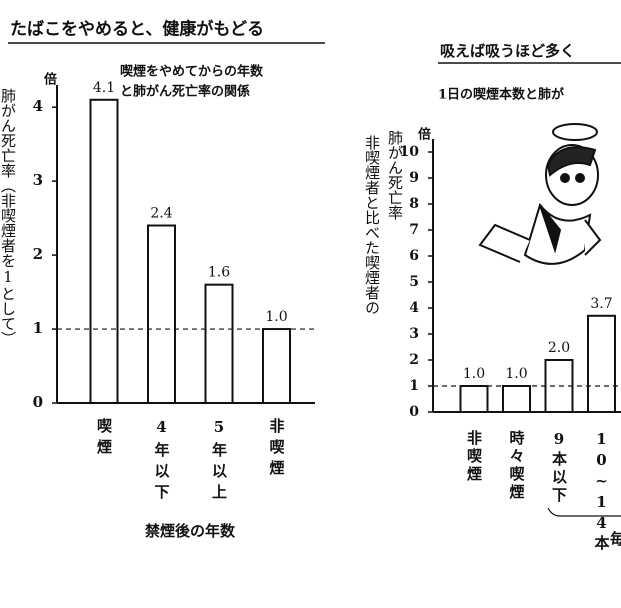 The image size is (621, 608). What do you see at coordinates (414, 256) in the screenshot?
I see `y-tick-label: 6` at bounding box center [414, 256].